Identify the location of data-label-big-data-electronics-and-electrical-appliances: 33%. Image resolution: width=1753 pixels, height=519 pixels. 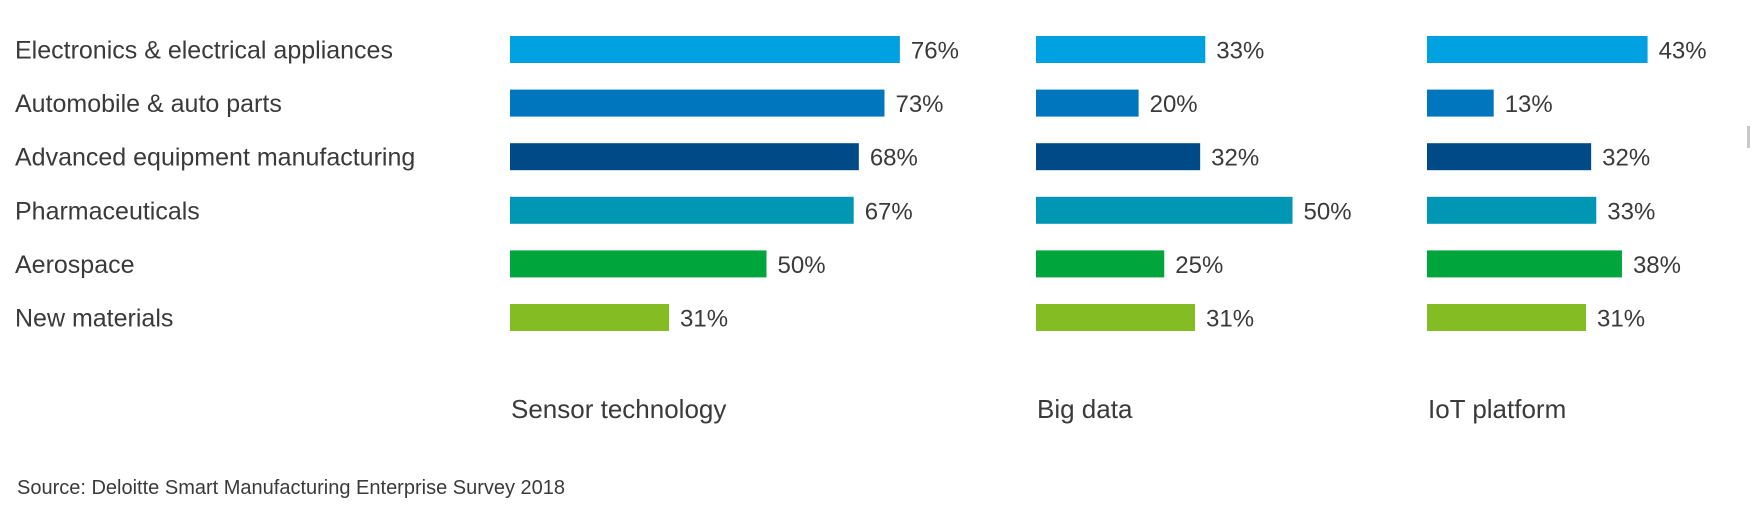
(1240, 51).